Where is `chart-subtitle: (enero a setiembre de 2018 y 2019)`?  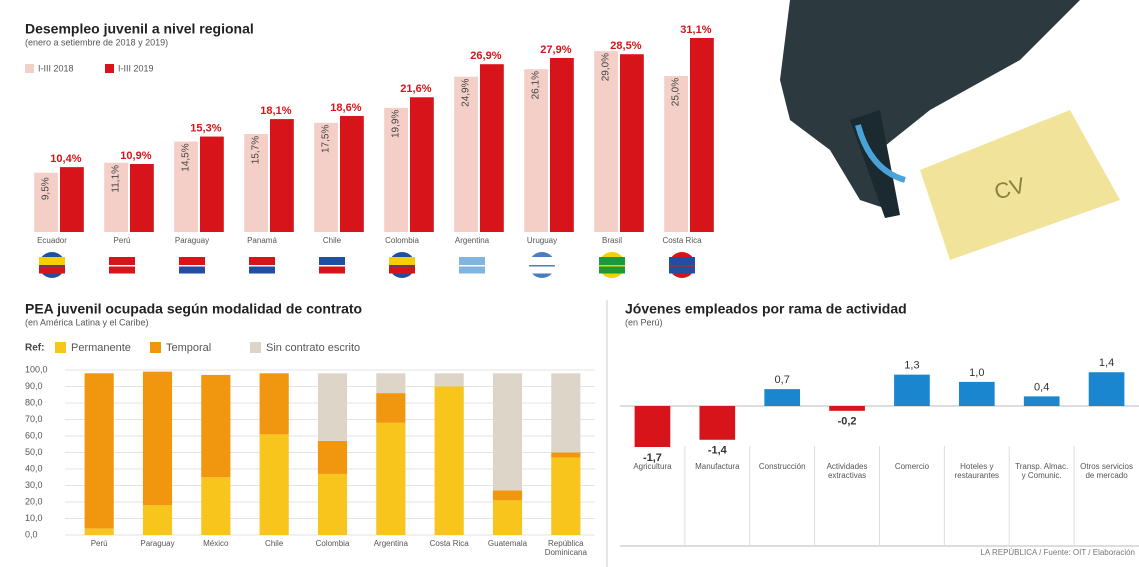 chart-subtitle: (enero a setiembre de 2018 y 2019) is located at coordinates (96, 42).